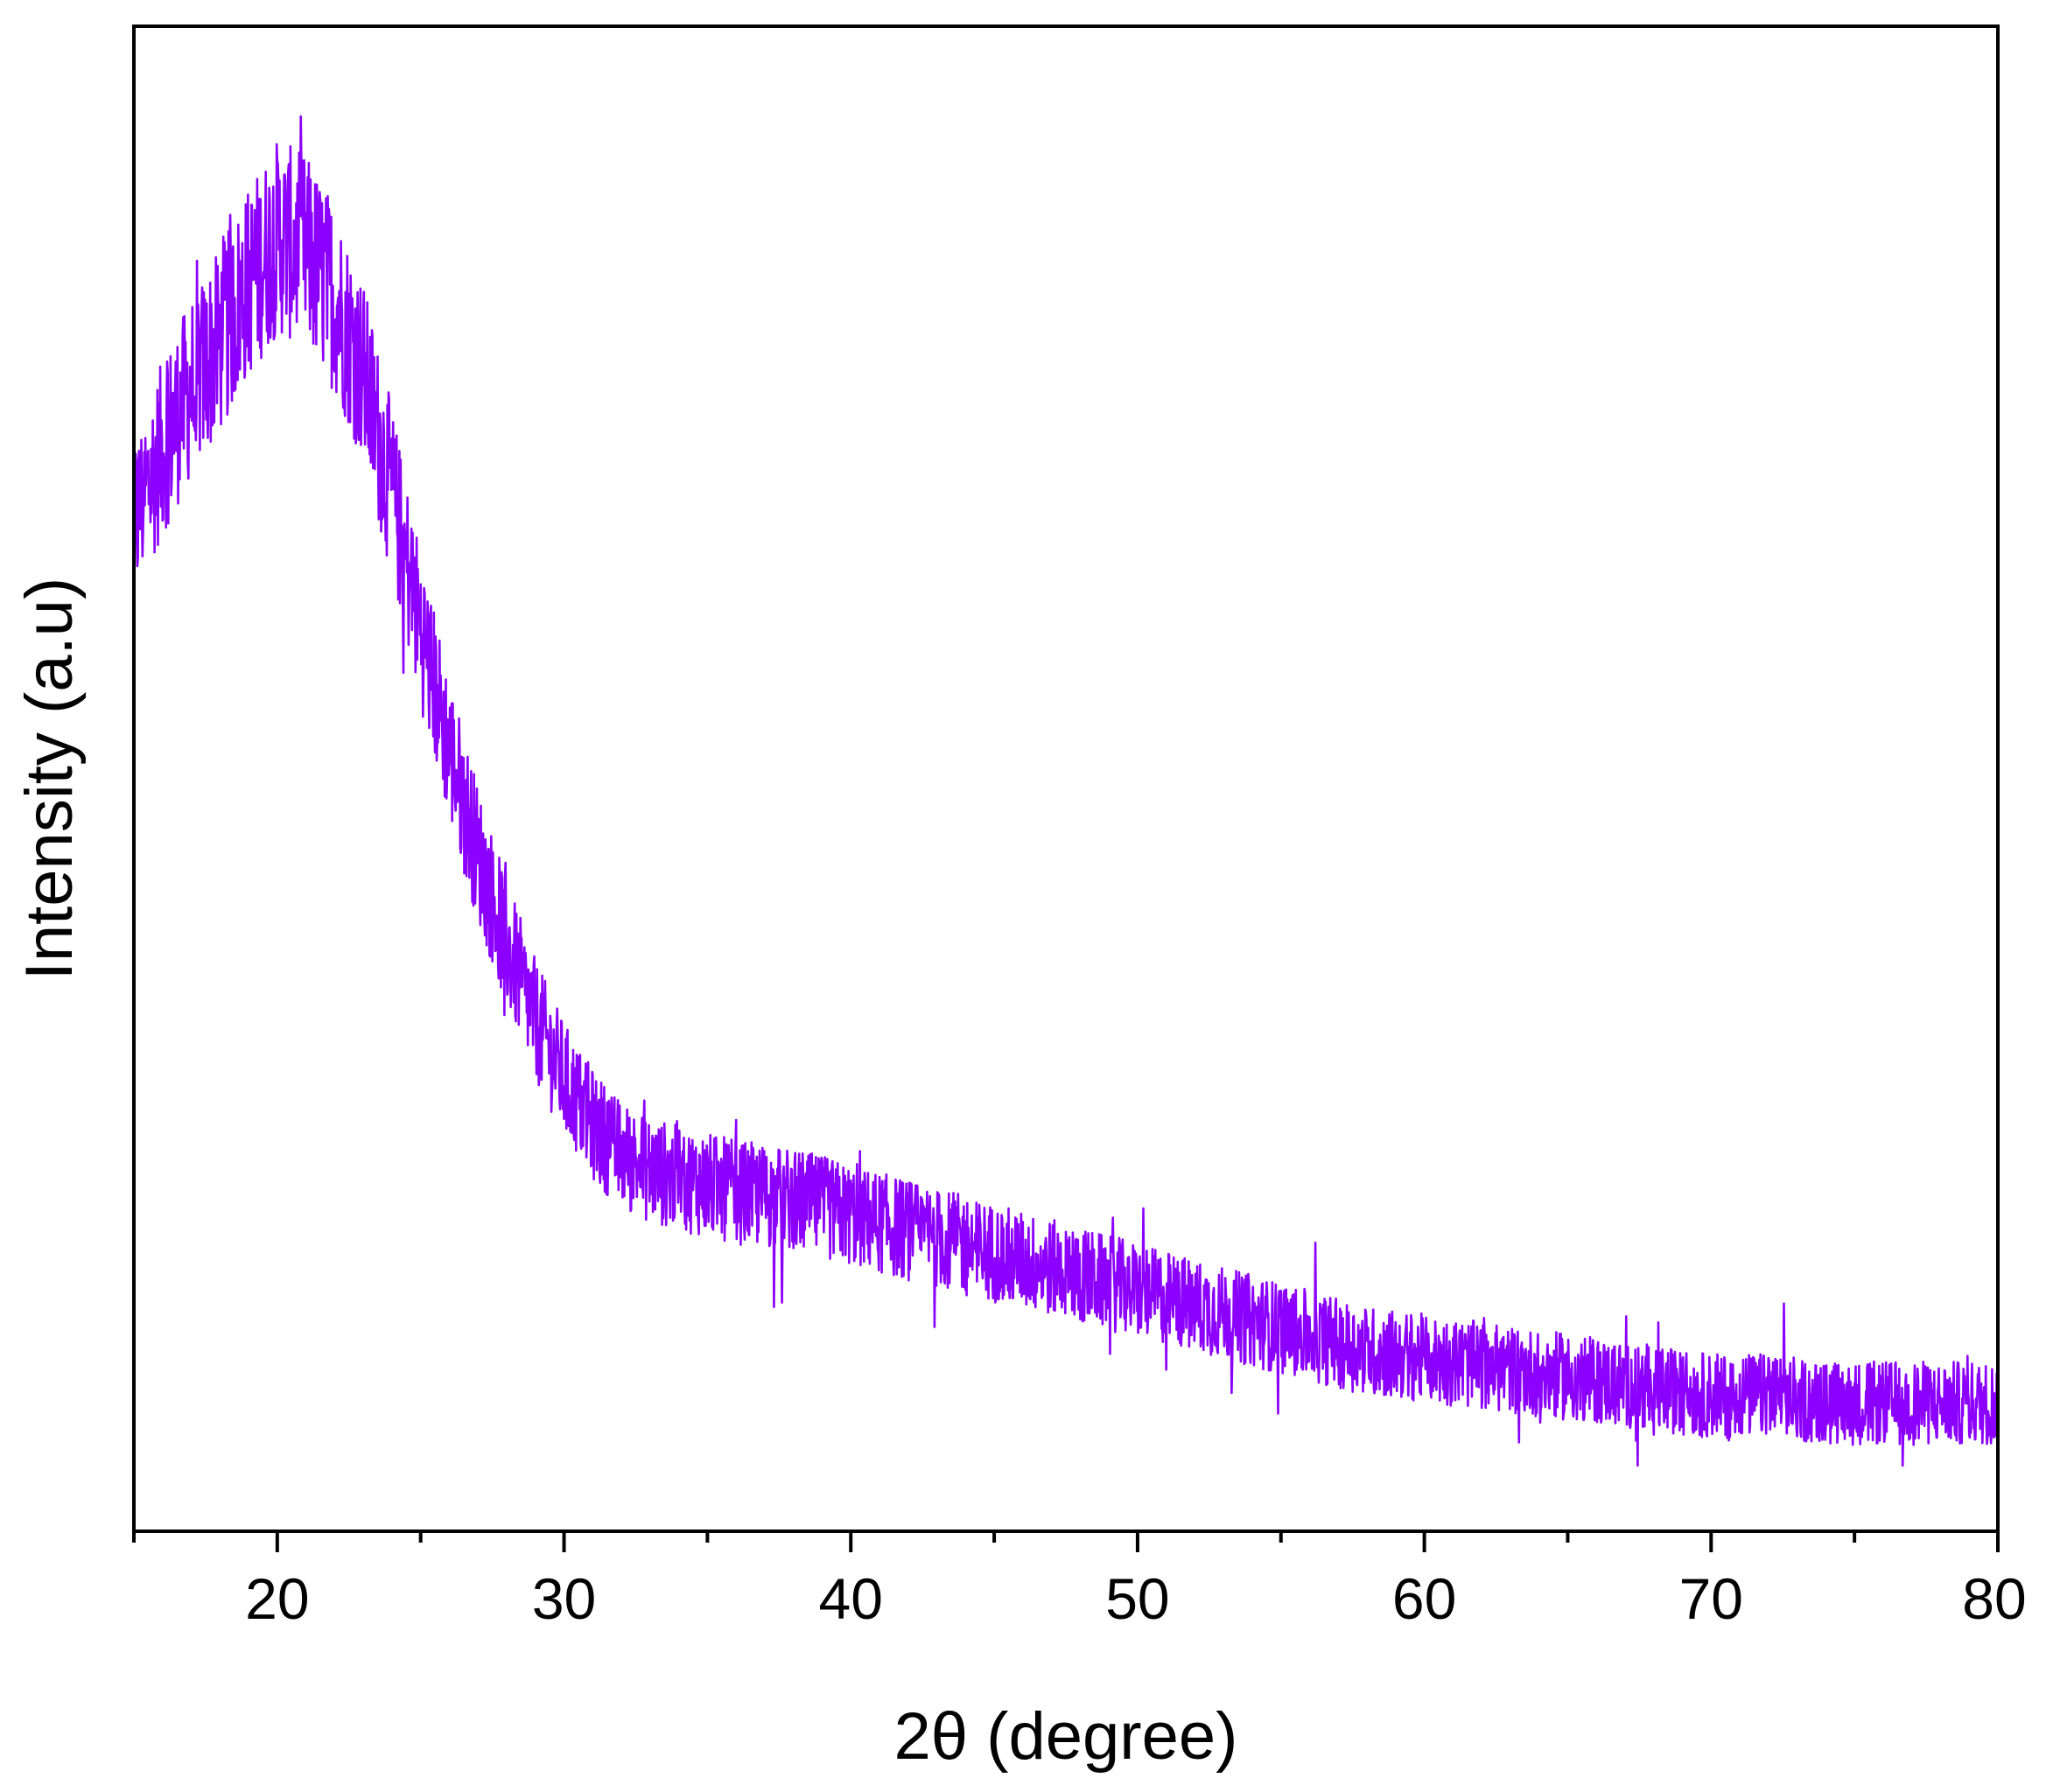 The image size is (2046, 1792). What do you see at coordinates (1066, 1541) in the screenshot?
I see `x-axis-ticks` at bounding box center [1066, 1541].